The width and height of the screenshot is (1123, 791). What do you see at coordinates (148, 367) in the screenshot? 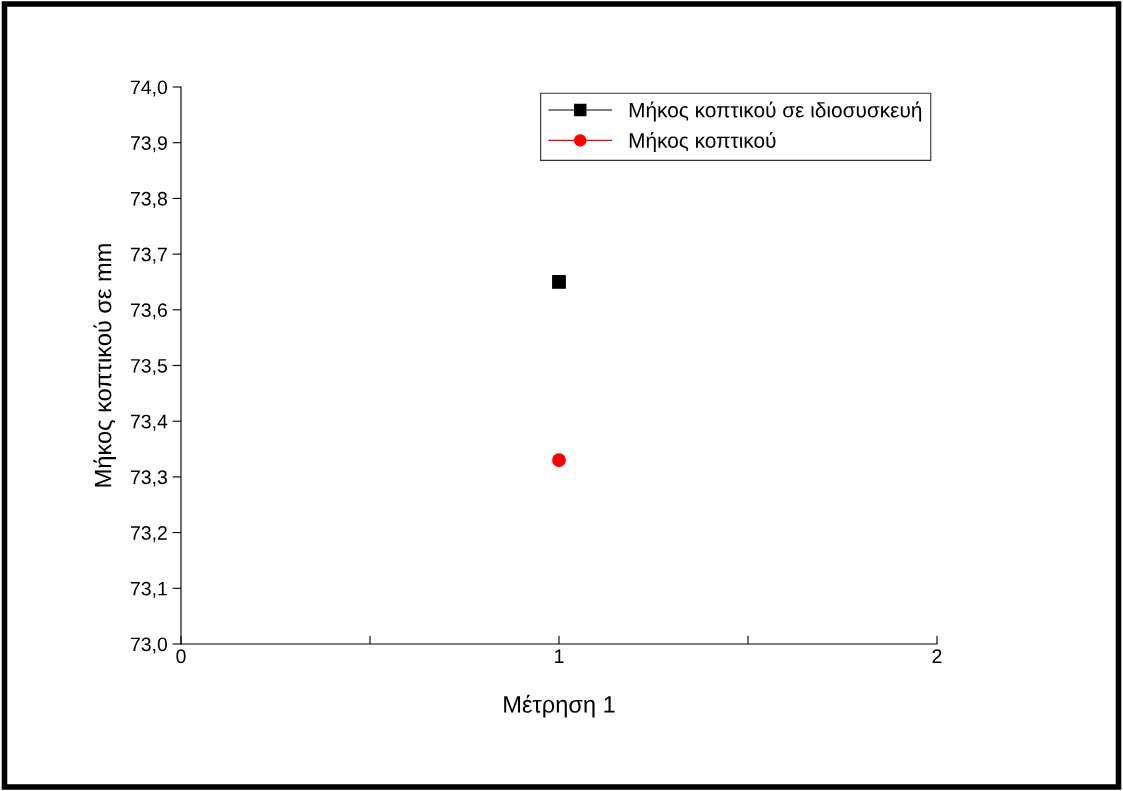
I see `y-tick-label: 73,5` at bounding box center [148, 367].